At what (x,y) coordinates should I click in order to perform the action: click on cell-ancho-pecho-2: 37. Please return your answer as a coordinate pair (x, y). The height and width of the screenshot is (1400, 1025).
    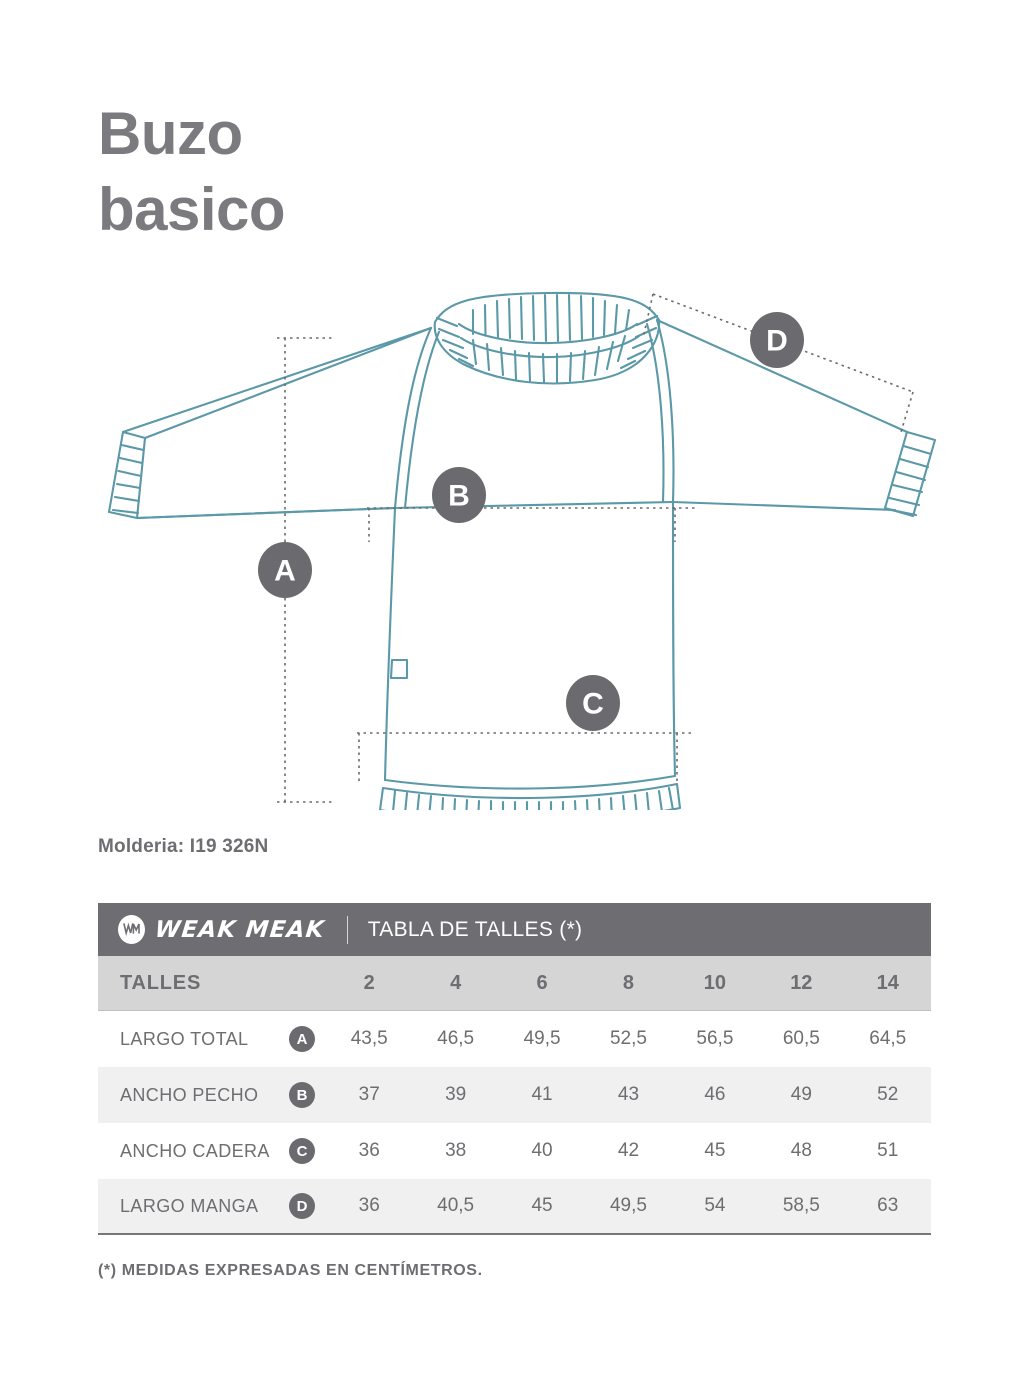
    Looking at the image, I should click on (369, 1094).